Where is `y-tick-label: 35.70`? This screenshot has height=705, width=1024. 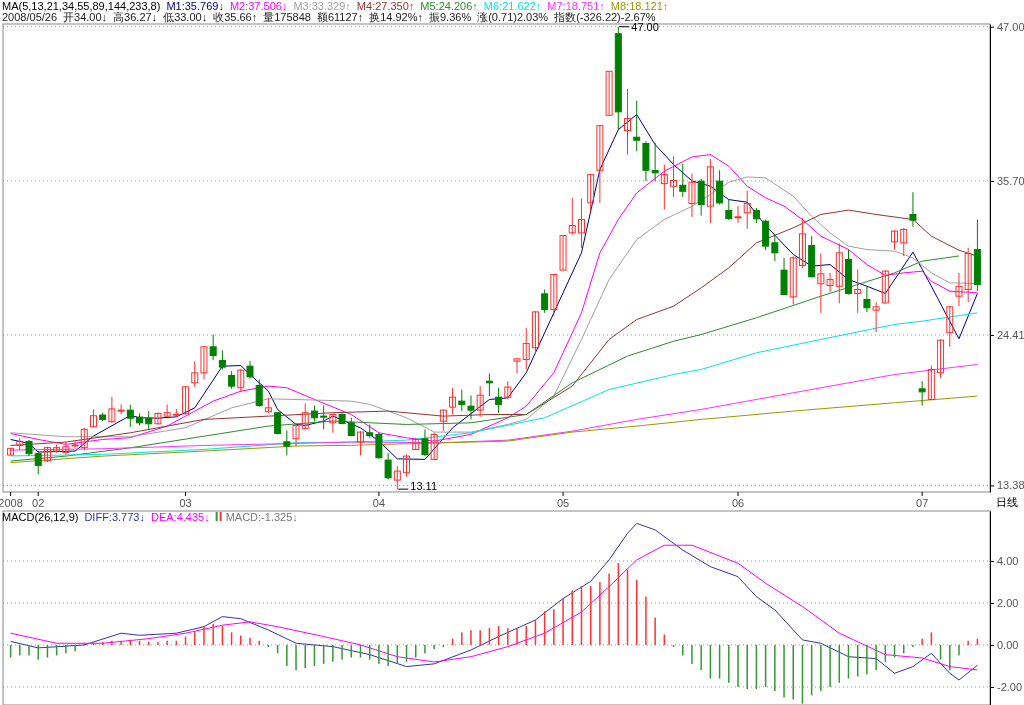 y-tick-label: 35.70 is located at coordinates (1010, 180).